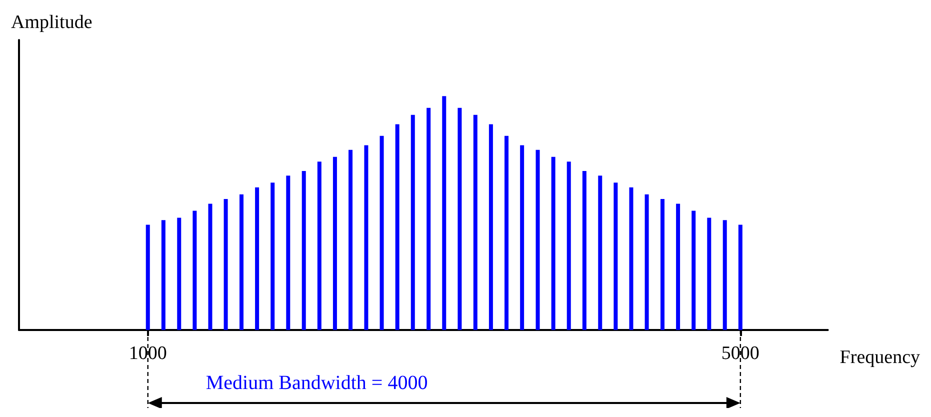  What do you see at coordinates (880, 357) in the screenshot?
I see `x-axis-title: Frequency` at bounding box center [880, 357].